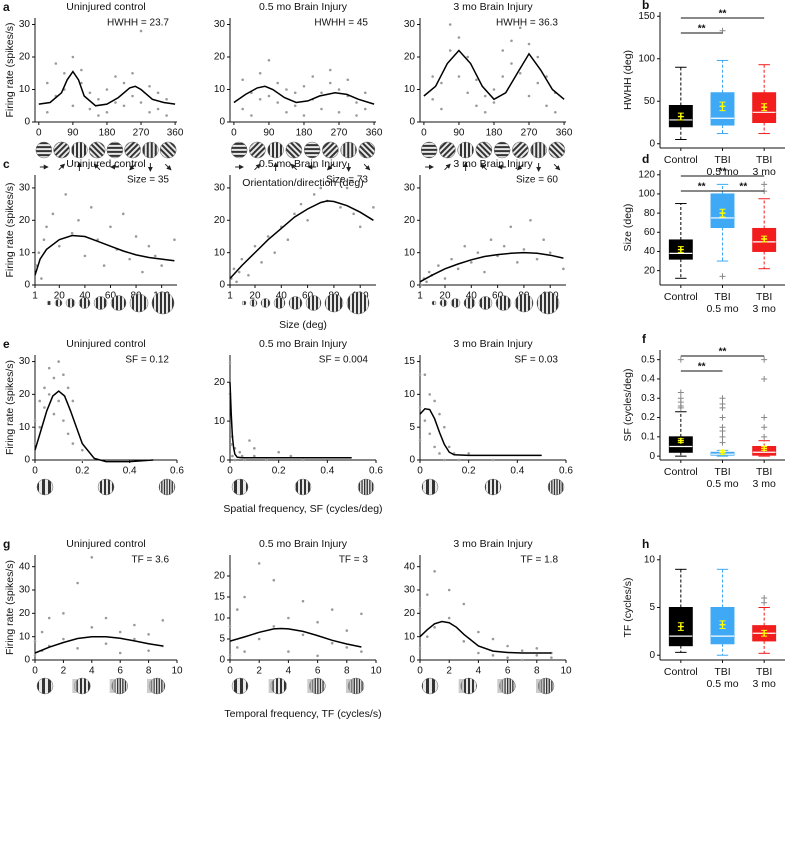 Image resolution: width=798 pixels, height=845 pixels. Describe the element at coordinates (303, 544) in the screenshot. I see `panel-title: 0.5 mo Brain Injury` at that location.